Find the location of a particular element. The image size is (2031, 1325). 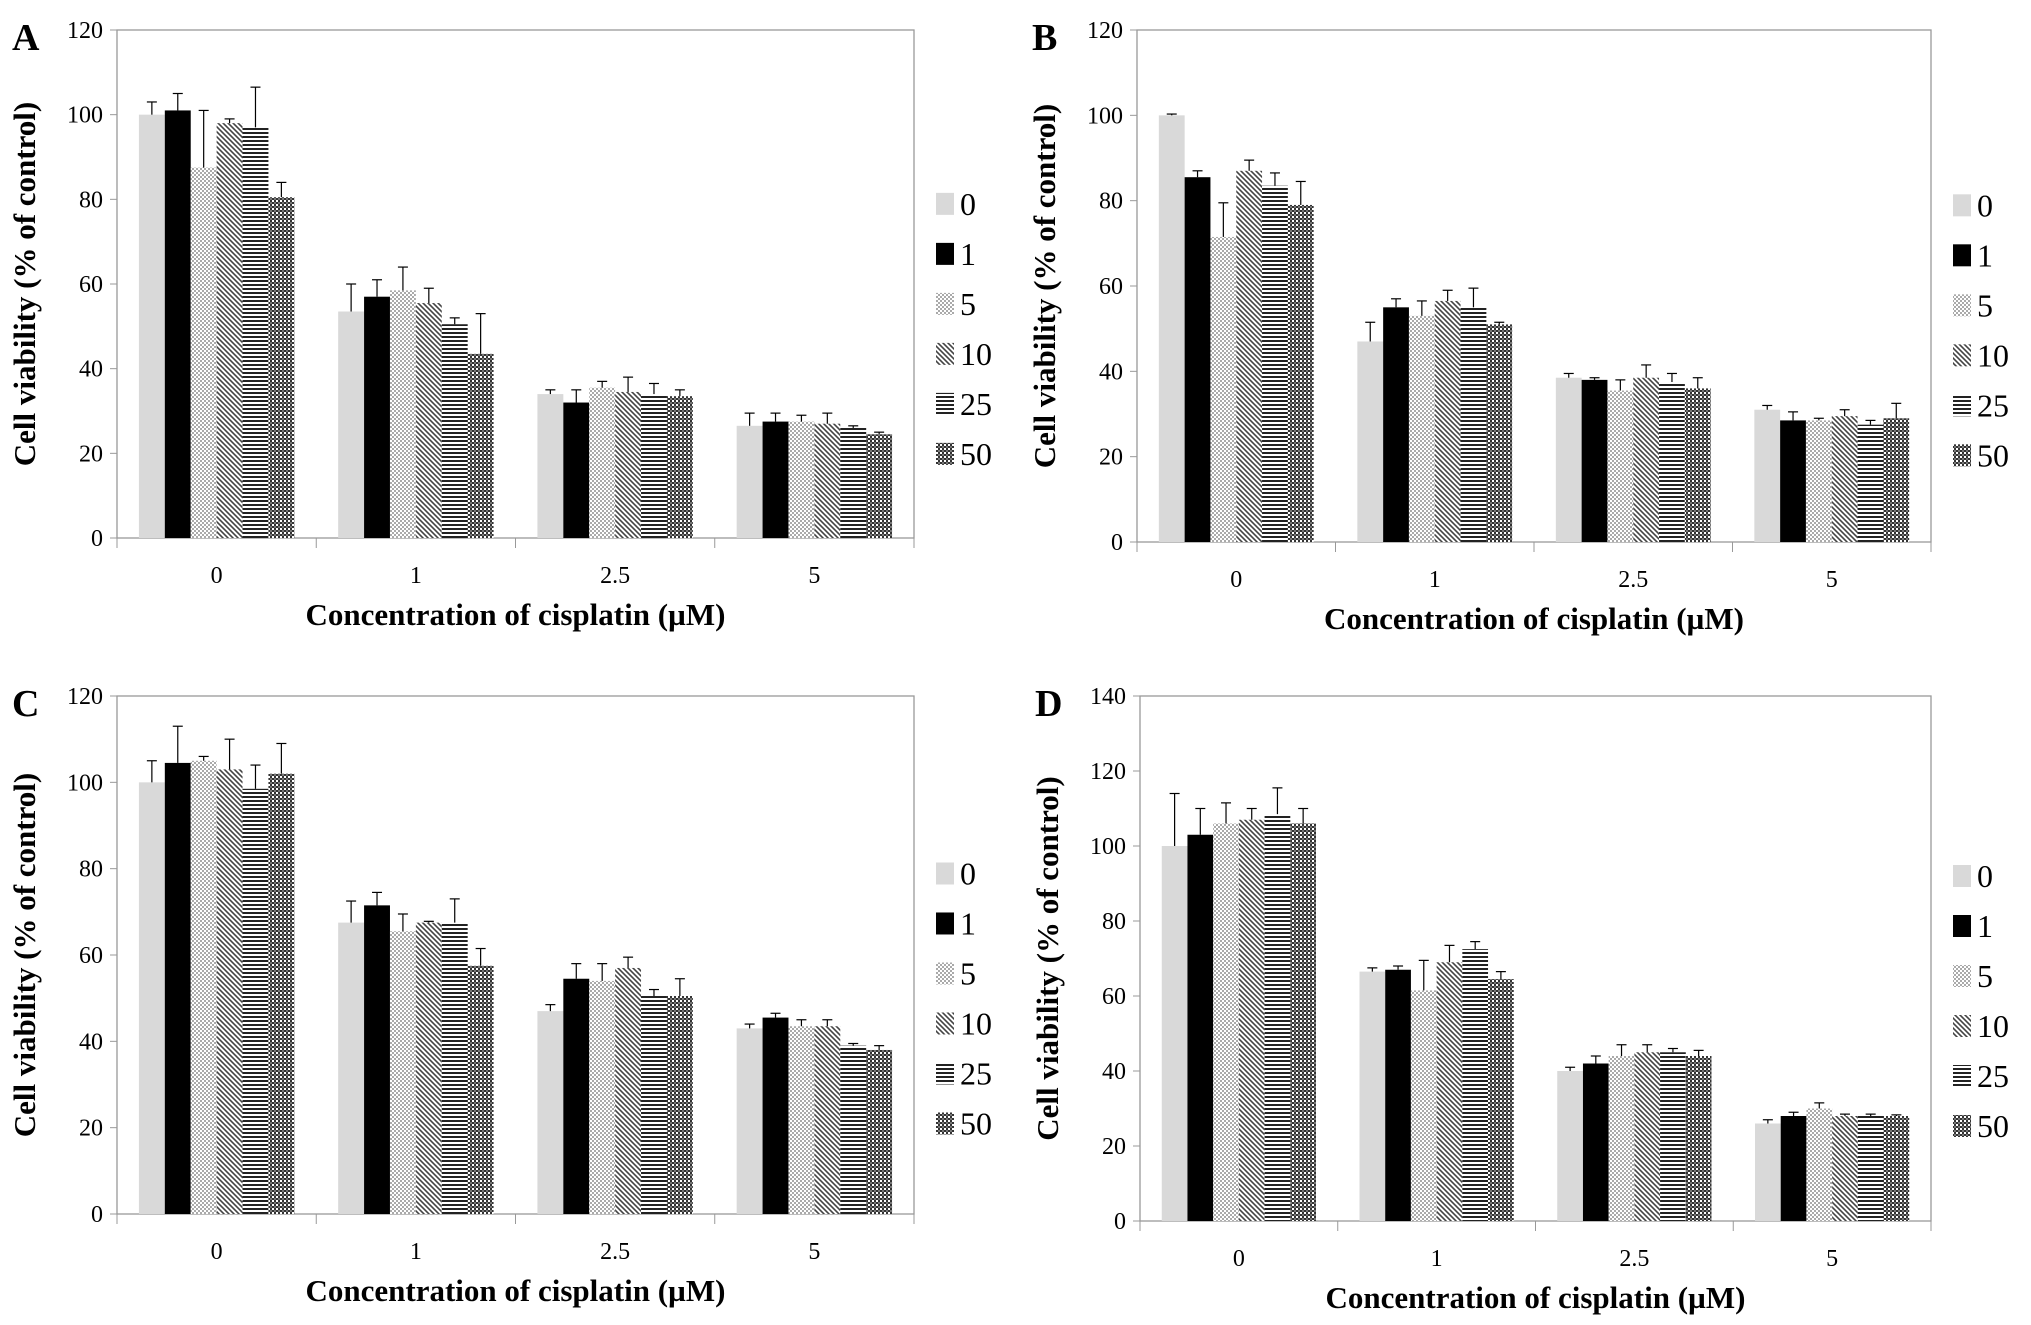

y-axis-label: Cell viability (% of control) is located at coordinates (24, 955).